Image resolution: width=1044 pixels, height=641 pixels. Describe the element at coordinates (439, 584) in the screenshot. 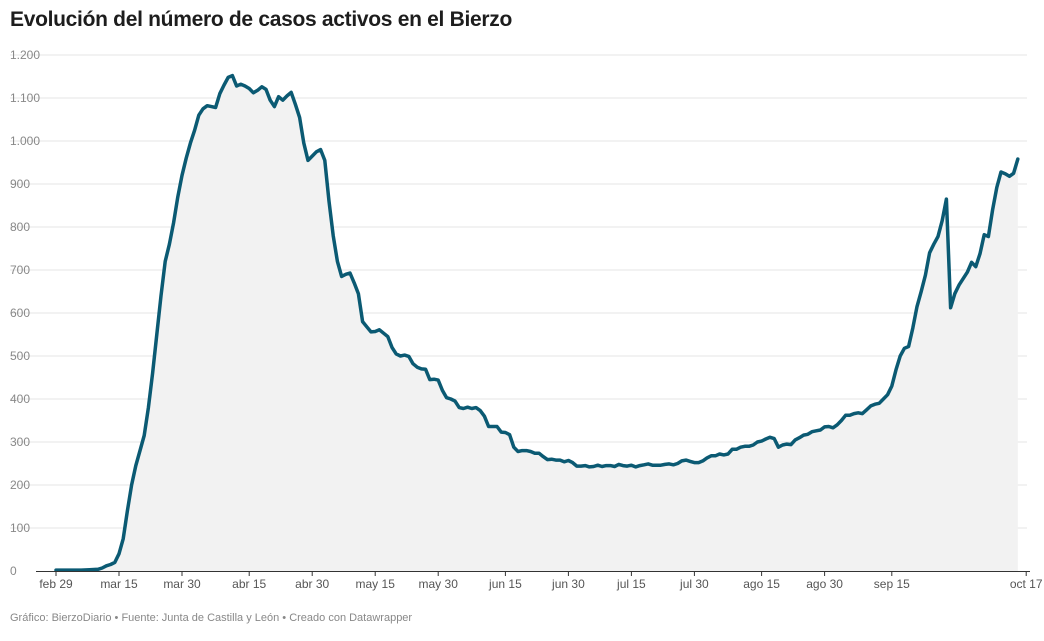

I see `x-tick-label: may 30` at that location.